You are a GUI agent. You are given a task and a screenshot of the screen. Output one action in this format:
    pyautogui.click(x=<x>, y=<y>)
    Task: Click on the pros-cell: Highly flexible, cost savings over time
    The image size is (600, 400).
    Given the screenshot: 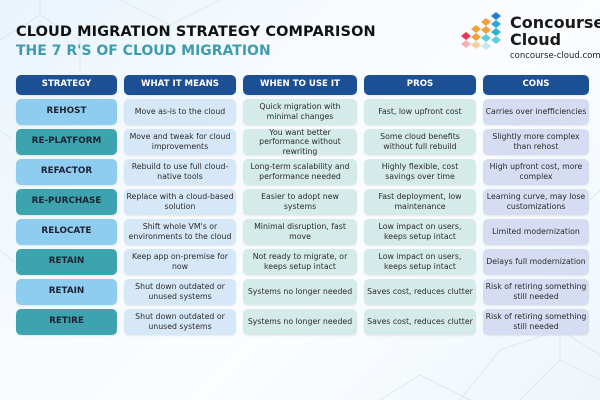 What is the action you would take?
    pyautogui.click(x=420, y=171)
    